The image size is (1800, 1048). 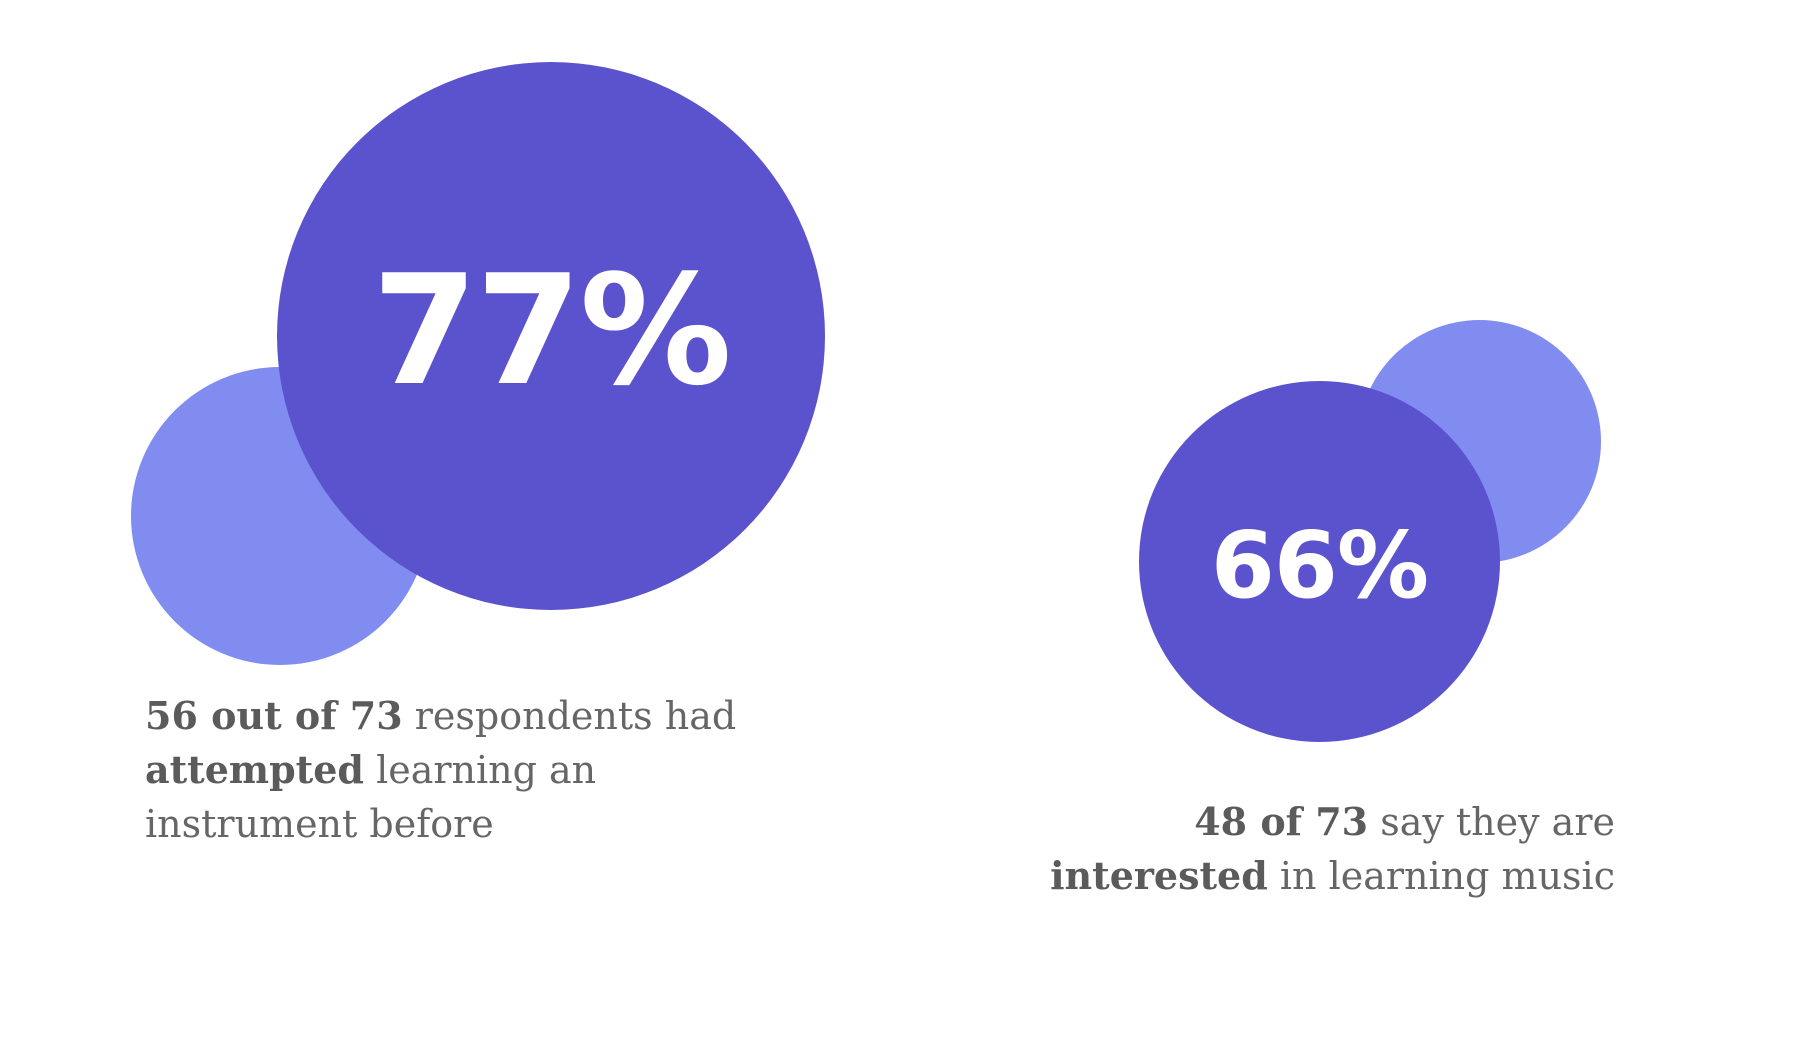 What do you see at coordinates (1491, 822) in the screenshot?
I see `right-caption-text-1: say they are` at bounding box center [1491, 822].